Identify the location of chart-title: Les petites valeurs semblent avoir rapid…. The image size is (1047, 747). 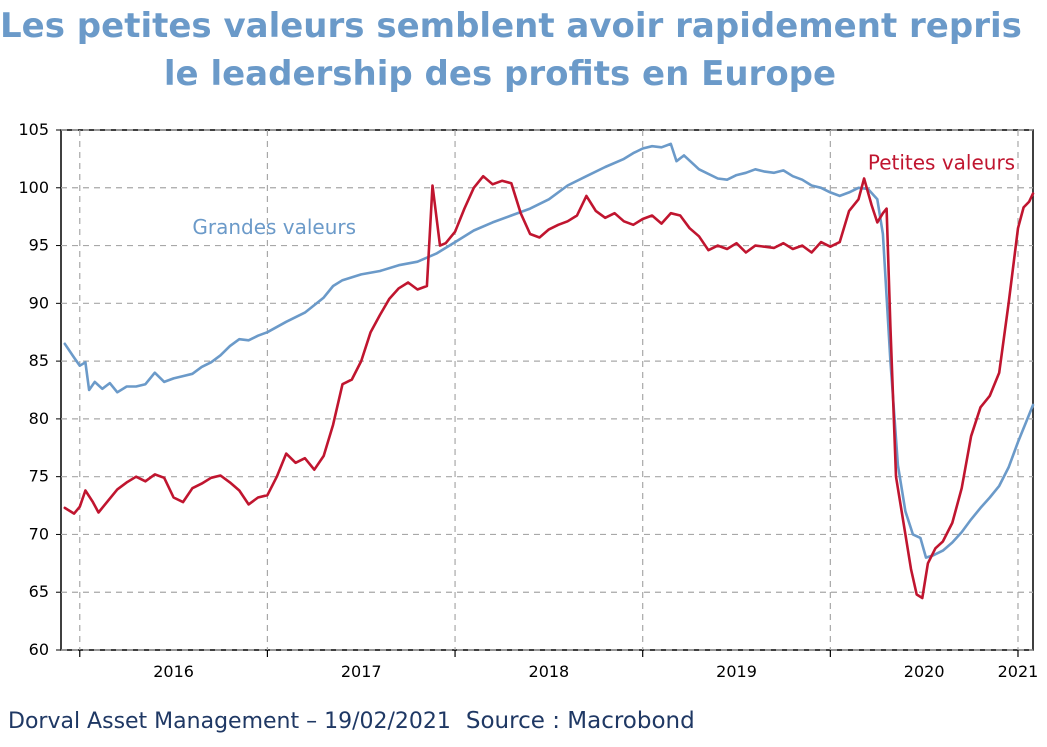
(511, 50).